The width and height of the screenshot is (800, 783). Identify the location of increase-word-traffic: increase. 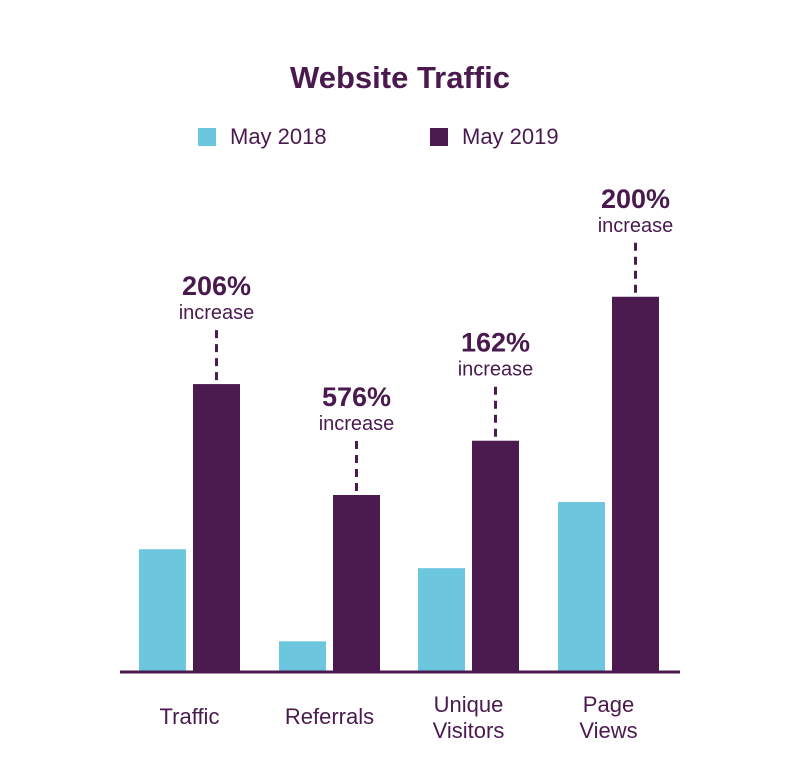
(217, 313).